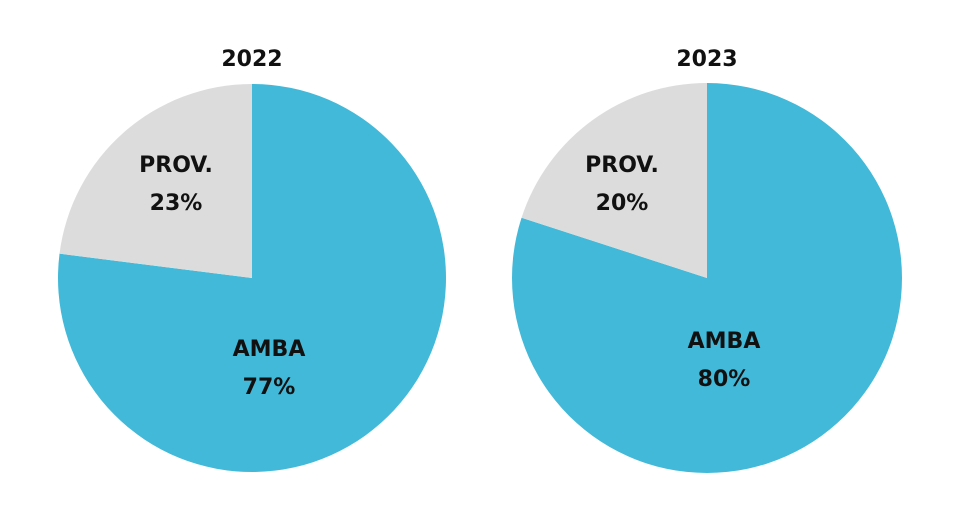 Image resolution: width=970 pixels, height=515 pixels. I want to click on pie-slice-prov-2022, so click(155, 181).